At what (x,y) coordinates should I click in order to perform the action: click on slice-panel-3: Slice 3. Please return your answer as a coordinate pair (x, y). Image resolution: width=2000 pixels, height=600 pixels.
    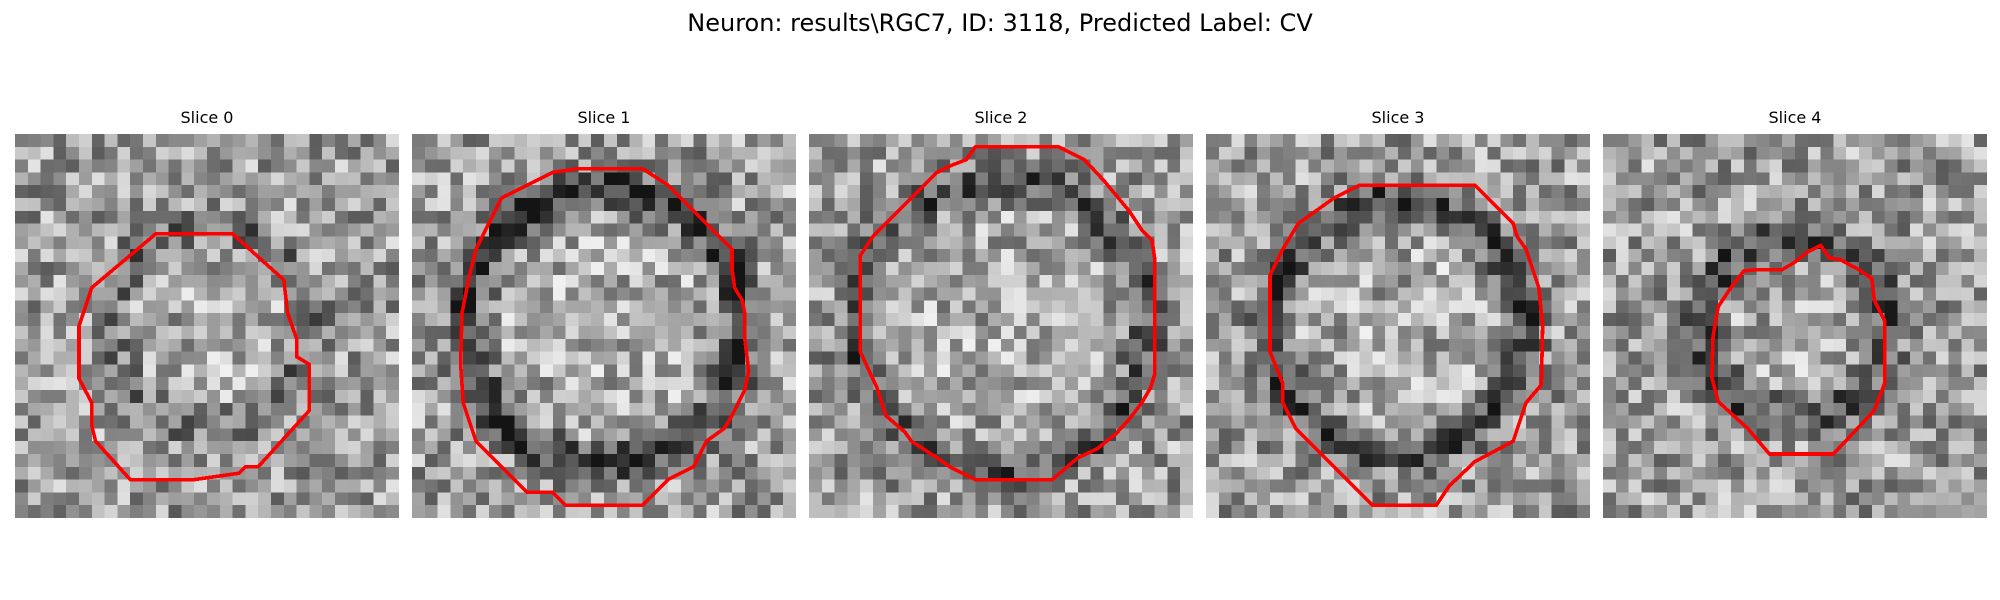
    Looking at the image, I should click on (1398, 313).